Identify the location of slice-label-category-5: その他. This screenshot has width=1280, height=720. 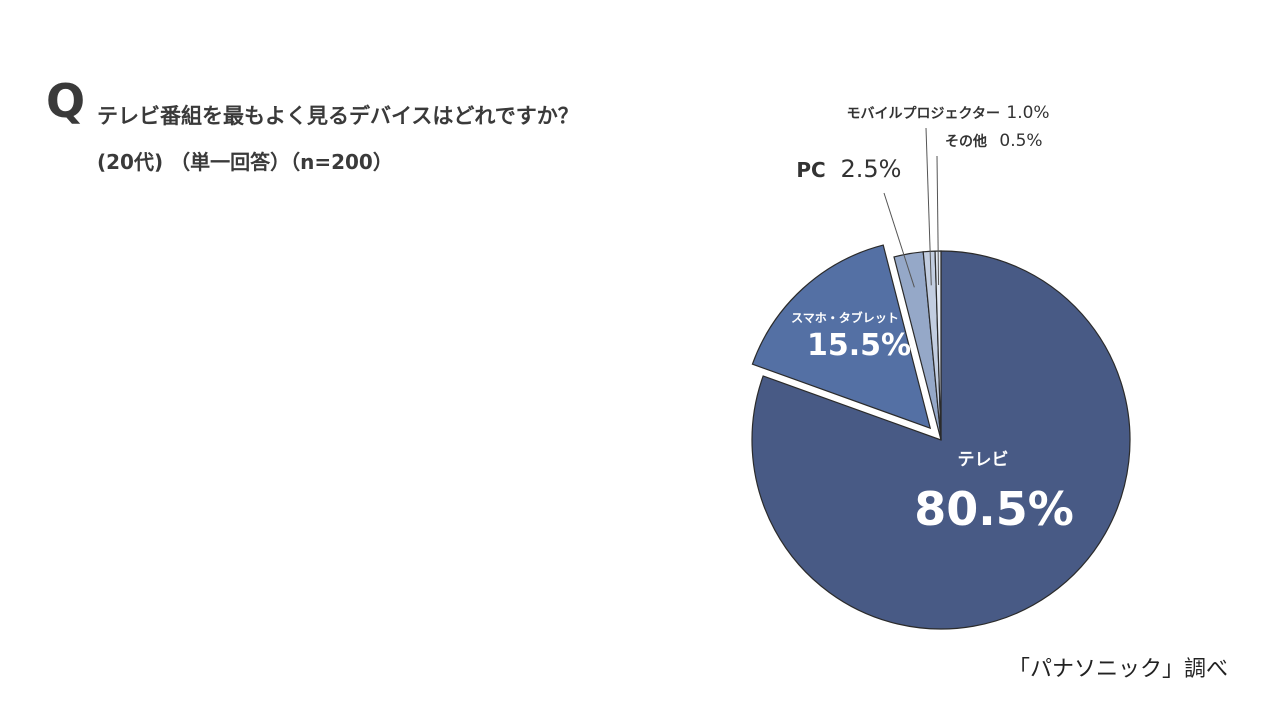
(966, 141).